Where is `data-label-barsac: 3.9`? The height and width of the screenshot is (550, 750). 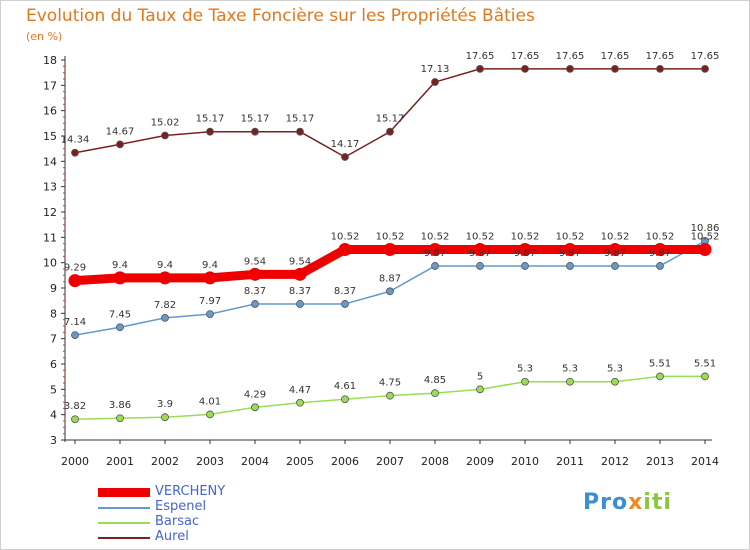 data-label-barsac: 3.9 is located at coordinates (165, 404).